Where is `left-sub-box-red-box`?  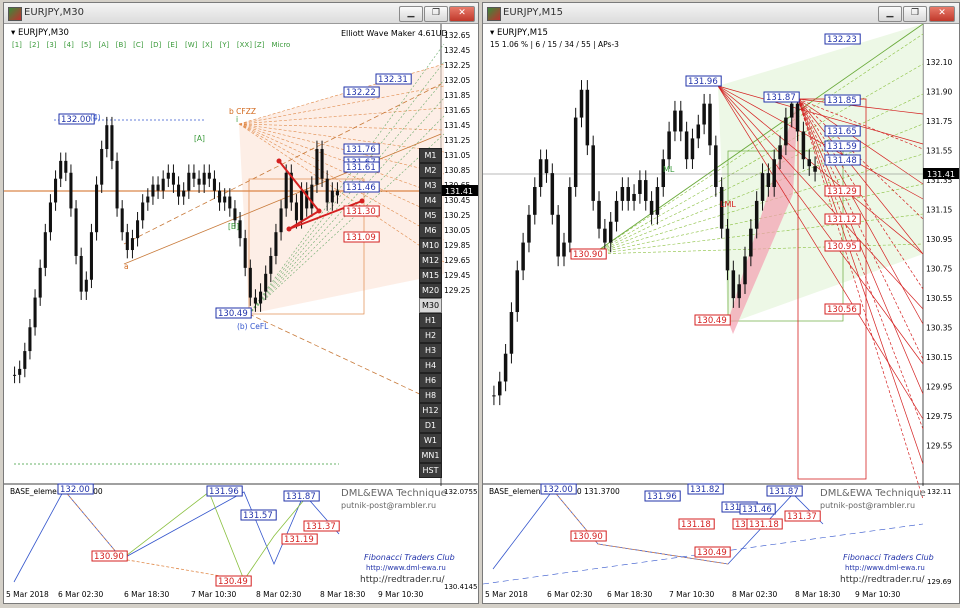 left-sub-box-red-box is located at coordinates (321, 526).